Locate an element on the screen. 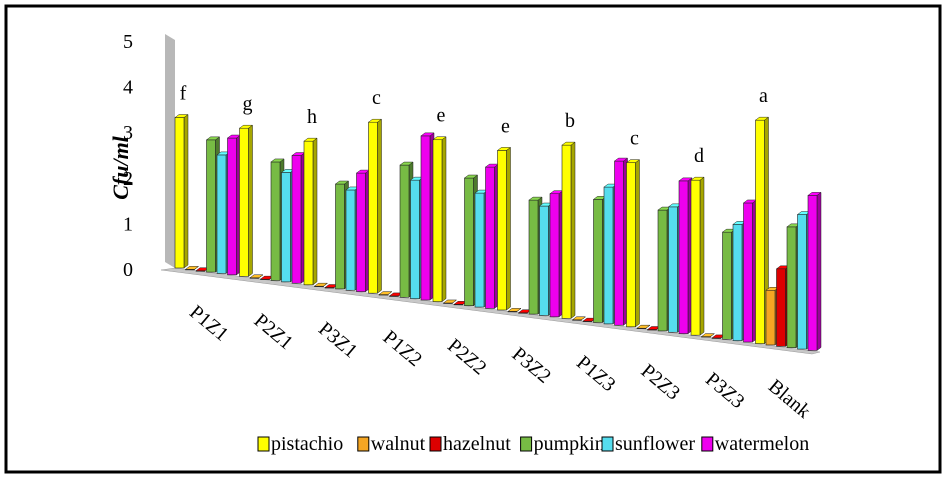 This screenshot has height=483, width=952. legend-item-sunflower: sunflower is located at coordinates (648, 444).